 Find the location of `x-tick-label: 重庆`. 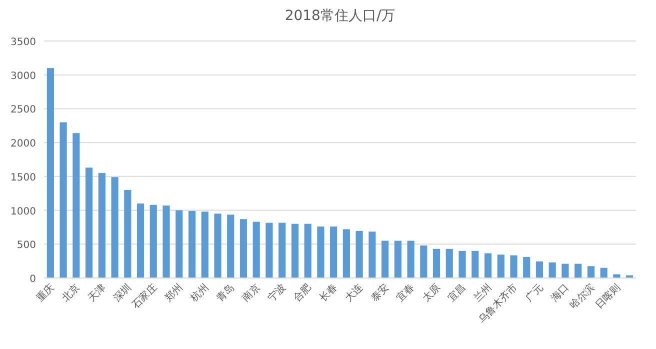

x-tick-label: 重庆 is located at coordinates (45, 293).